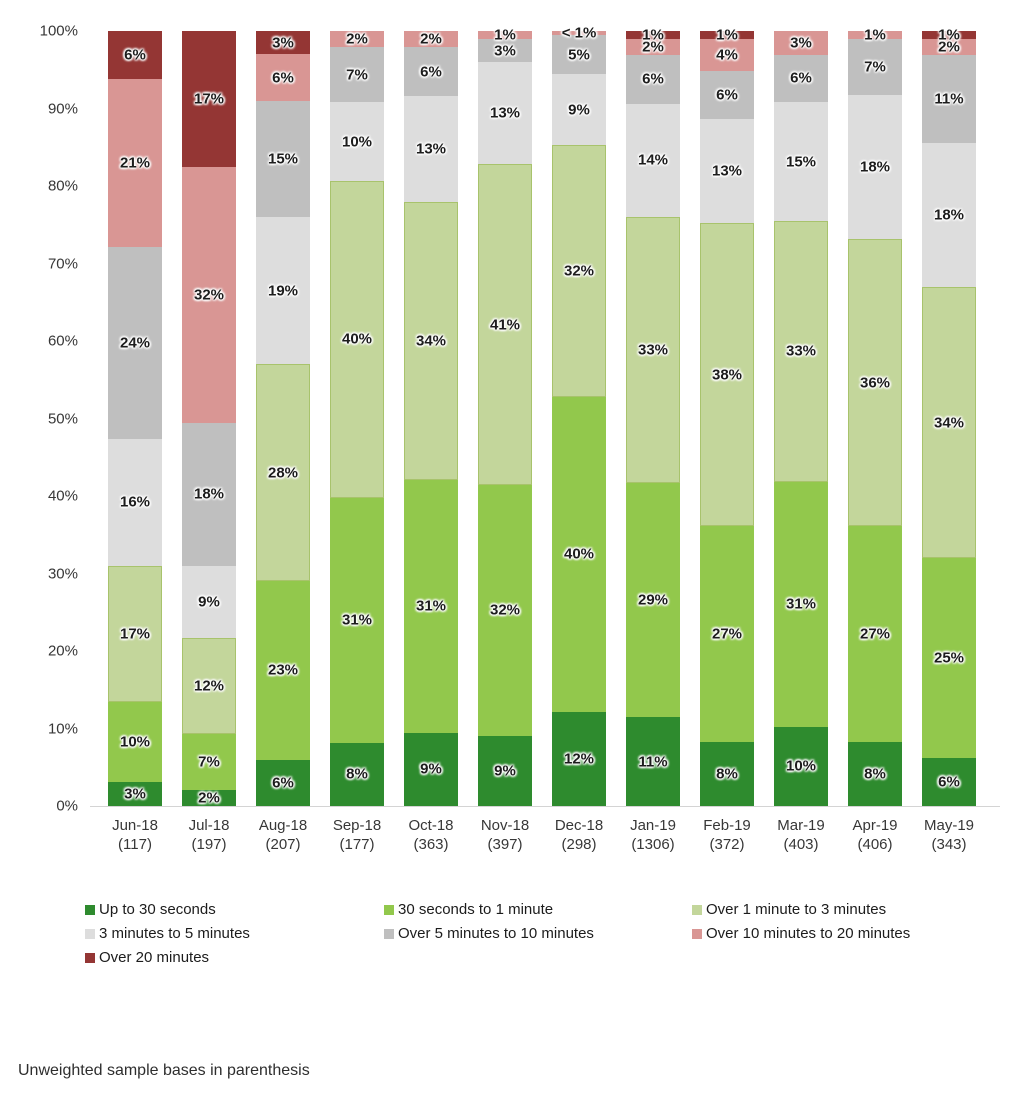 Image resolution: width=1033 pixels, height=1112 pixels. Describe the element at coordinates (283, 291) in the screenshot. I see `segment-data-label: 19%` at that location.